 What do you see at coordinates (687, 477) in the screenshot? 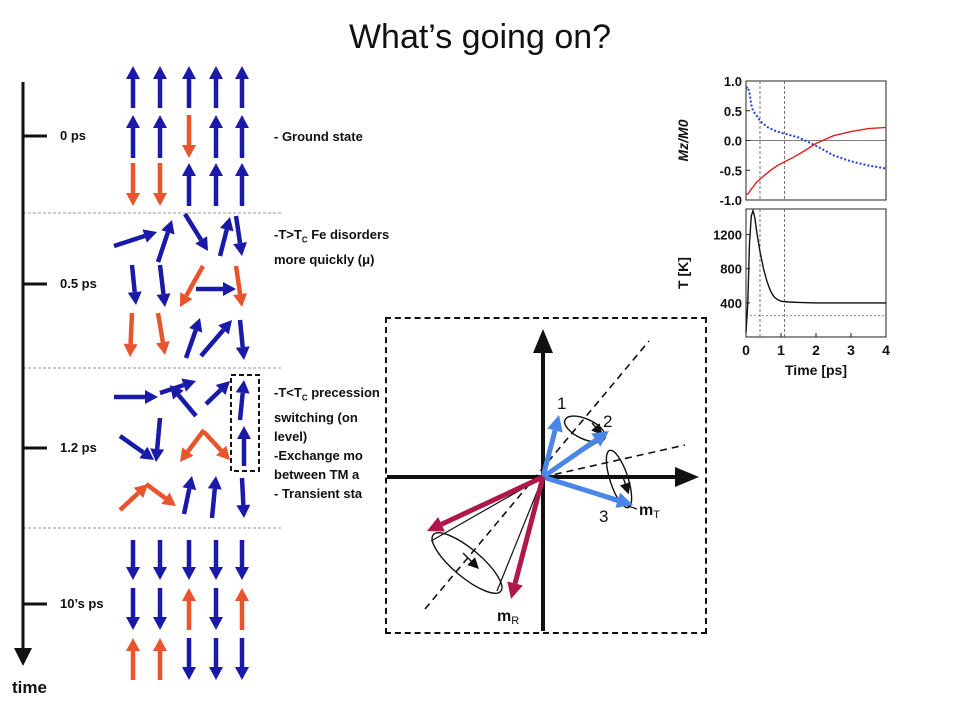
I see `inset-horizontal-arrowhead` at bounding box center [687, 477].